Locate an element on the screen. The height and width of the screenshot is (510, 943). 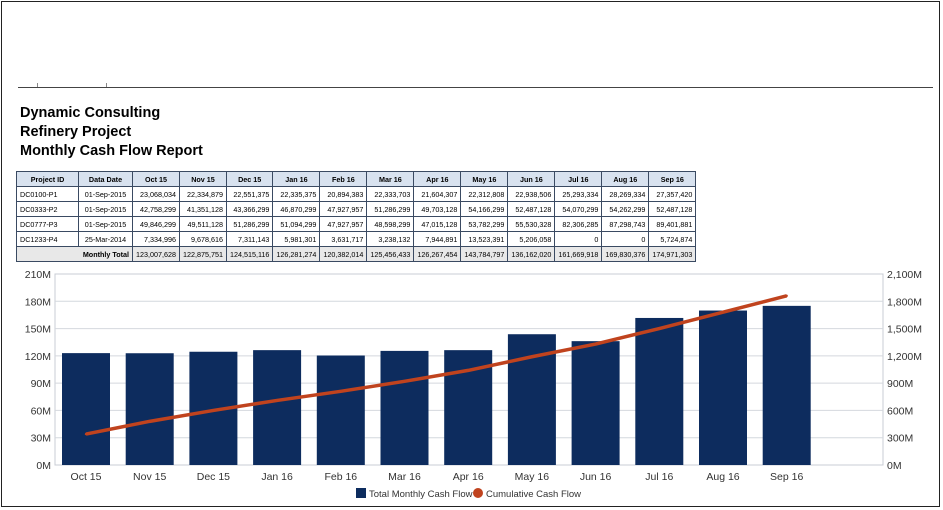
value-cell: 22,551,375 is located at coordinates (249, 194).